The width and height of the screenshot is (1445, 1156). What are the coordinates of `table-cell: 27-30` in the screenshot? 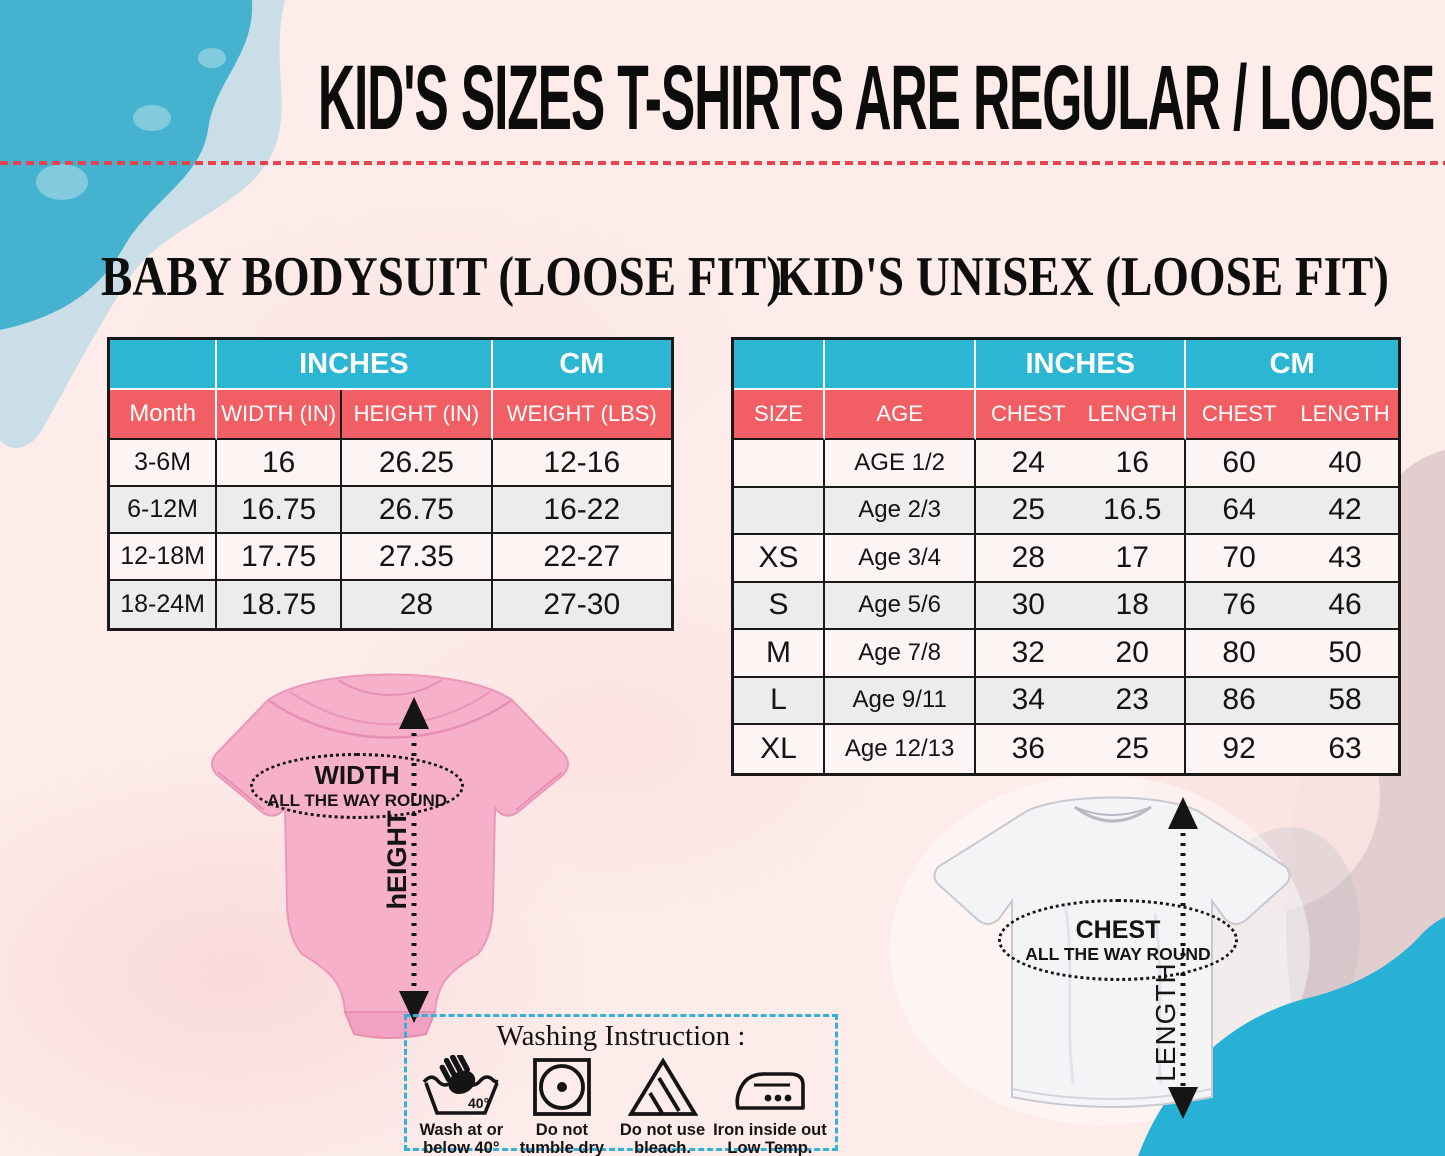 It's located at (581, 604).